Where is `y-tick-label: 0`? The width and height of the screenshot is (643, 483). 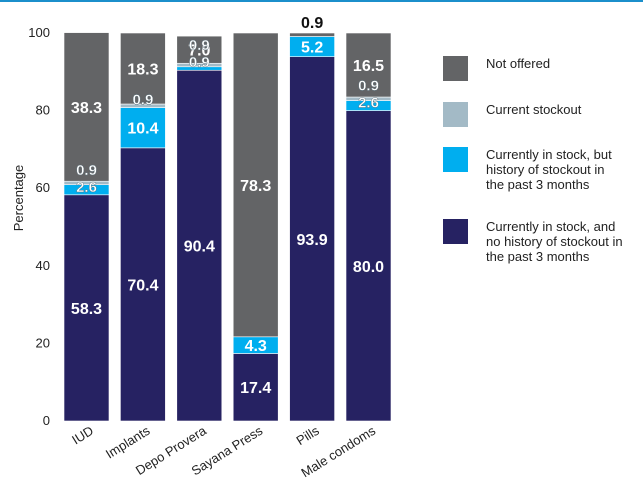 y-tick-label: 0 is located at coordinates (46, 420).